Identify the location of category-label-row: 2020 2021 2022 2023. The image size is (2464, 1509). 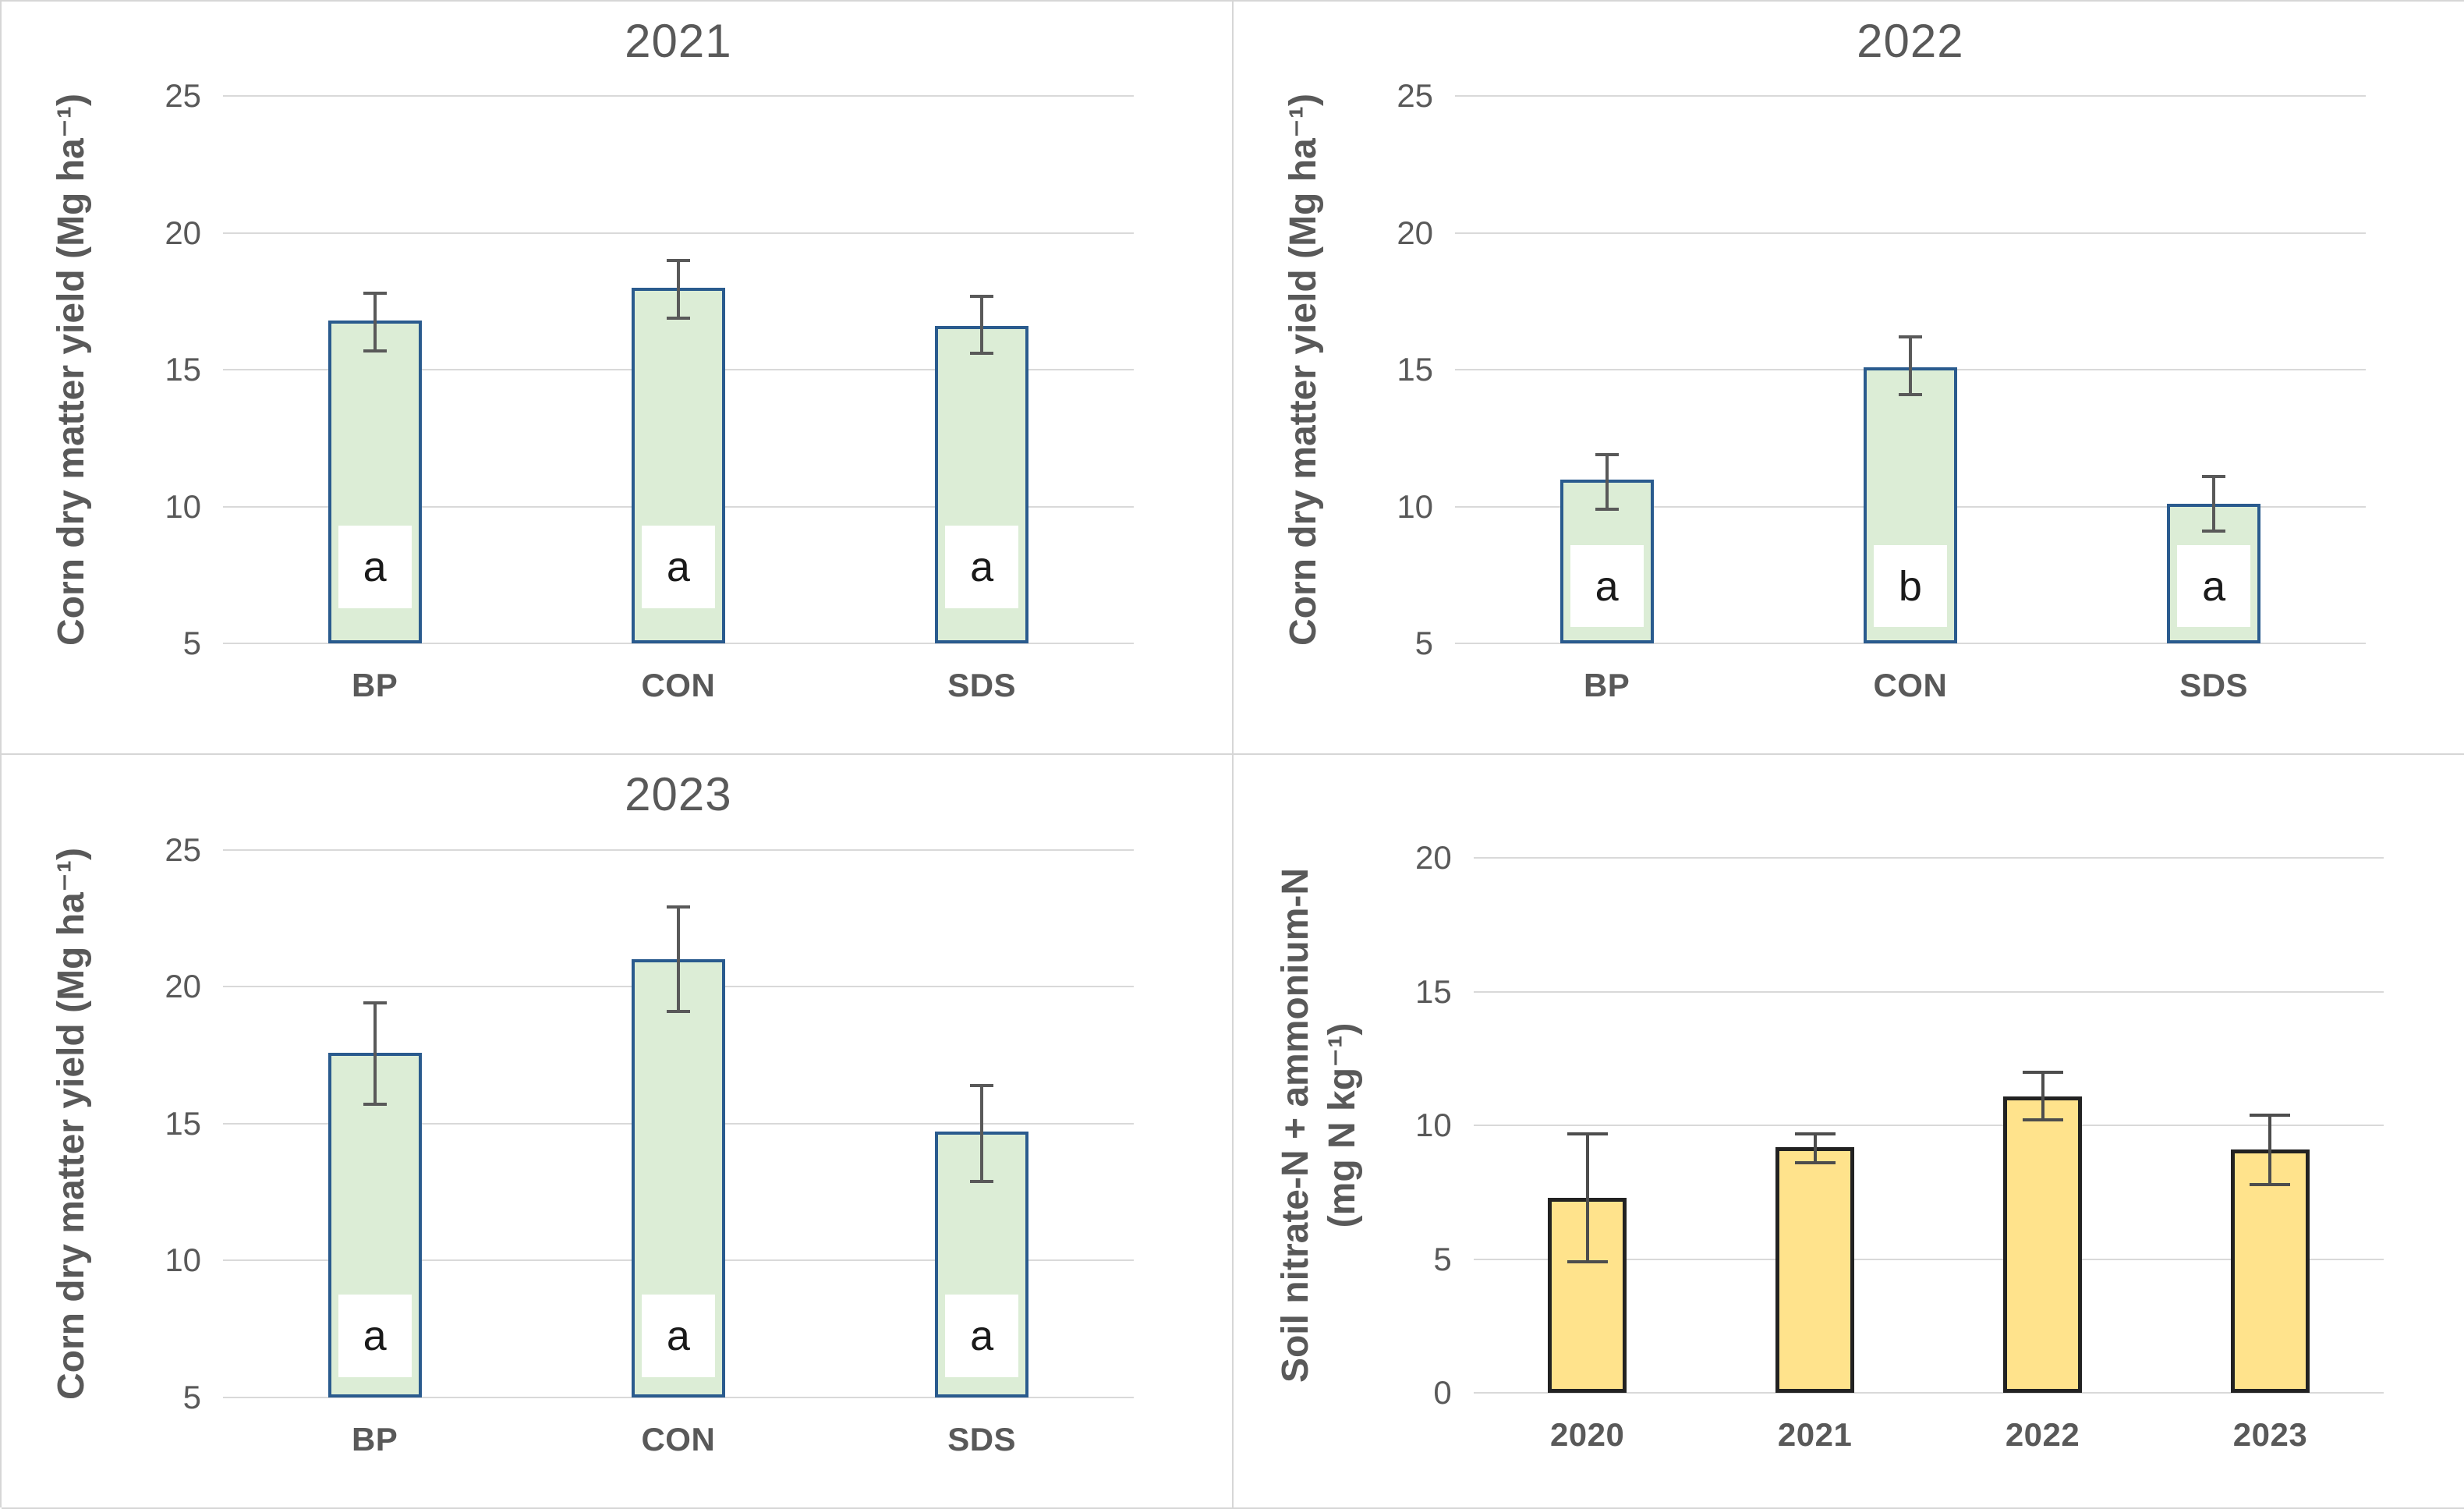
(1929, 1435).